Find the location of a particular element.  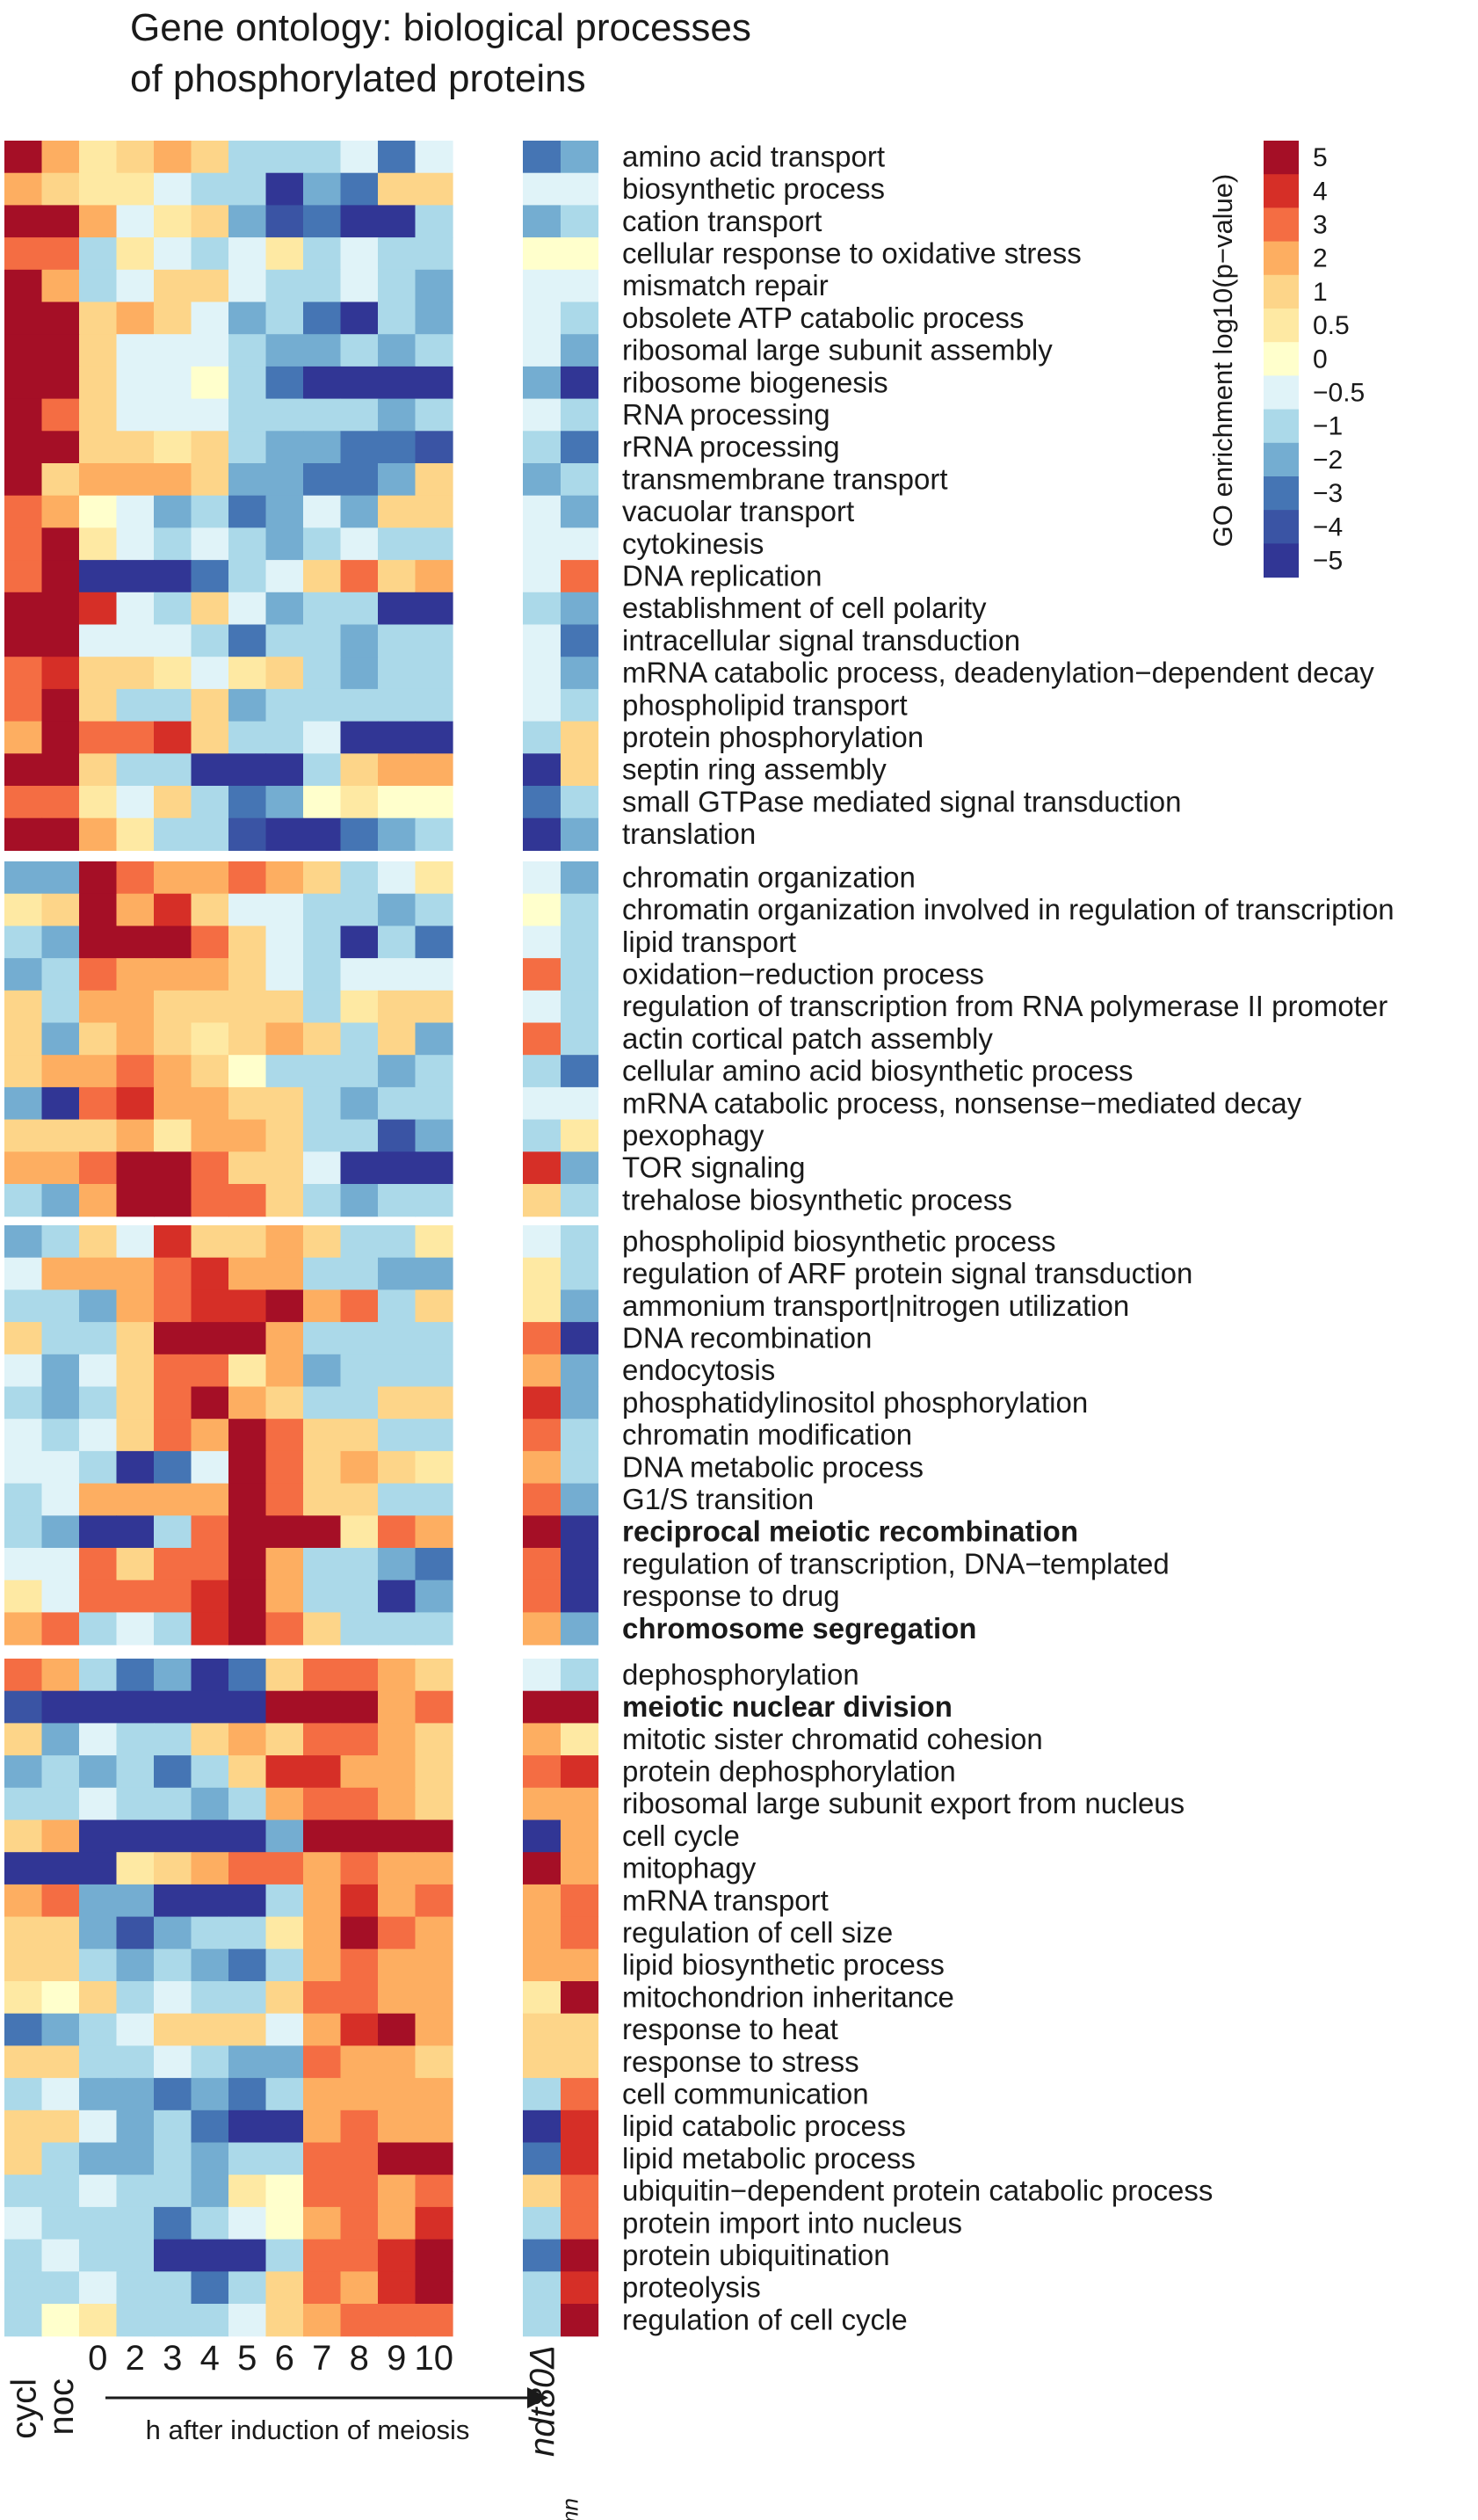

column-label-control: cycl is located at coordinates (23, 2408).